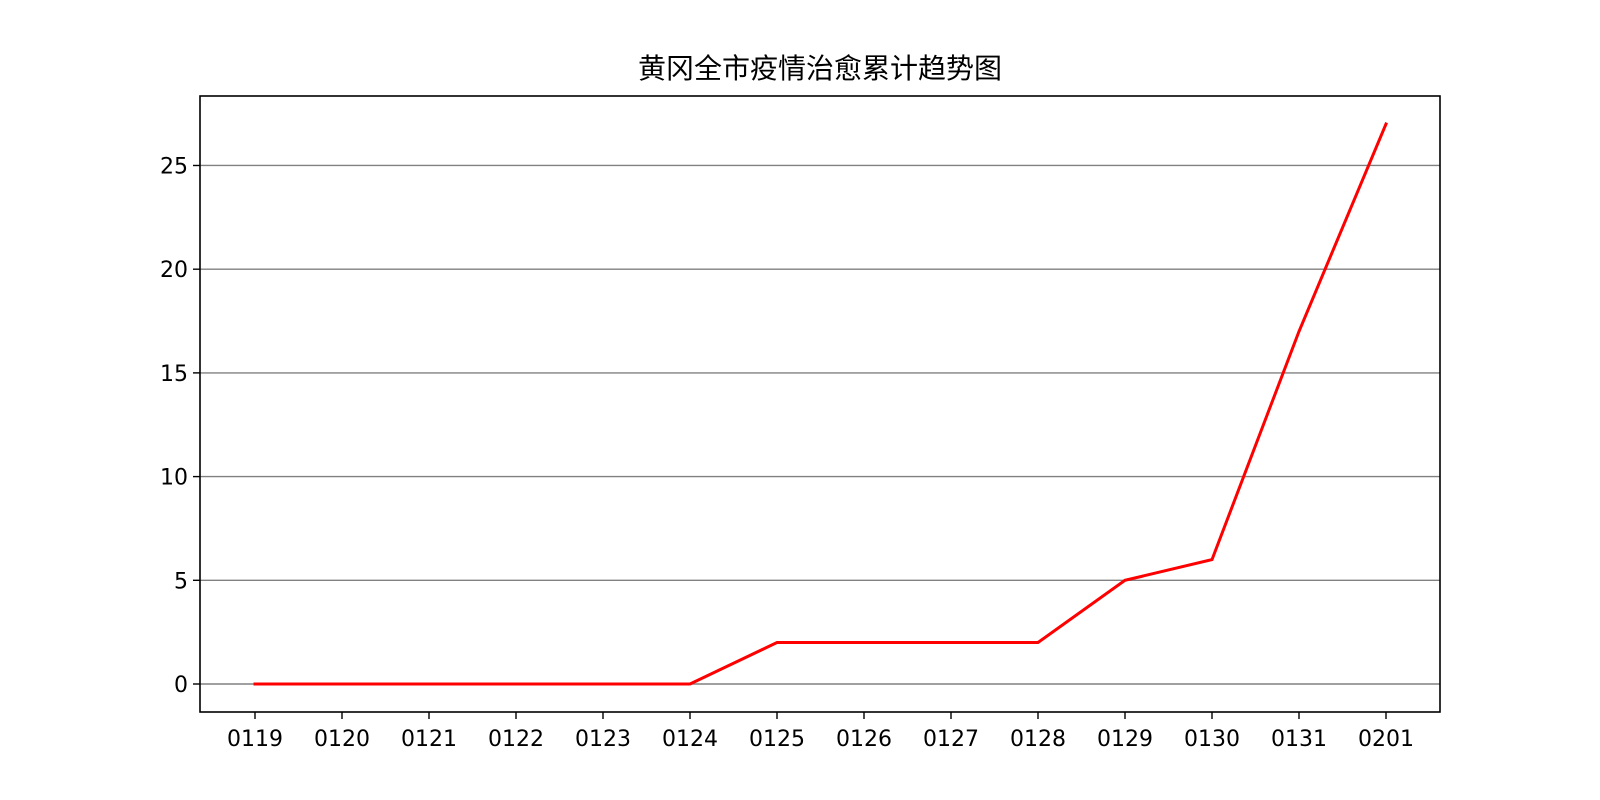 This screenshot has height=800, width=1600. Describe the element at coordinates (181, 581) in the screenshot. I see `y-tick-label: 5` at that location.